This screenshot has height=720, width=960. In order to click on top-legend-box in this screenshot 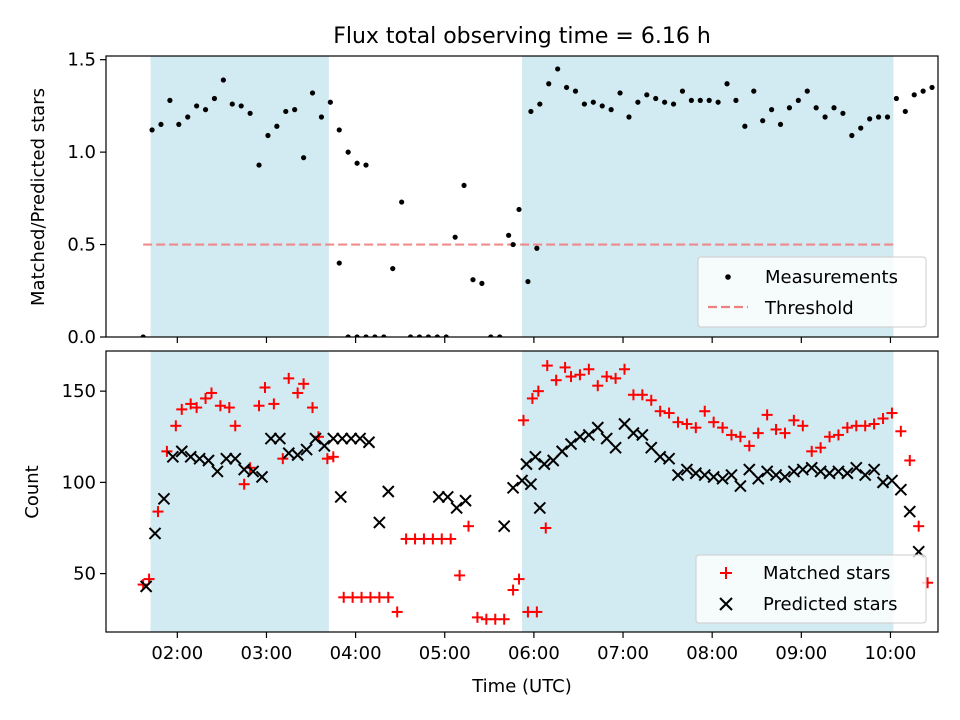, I will do `click(812, 292)`.